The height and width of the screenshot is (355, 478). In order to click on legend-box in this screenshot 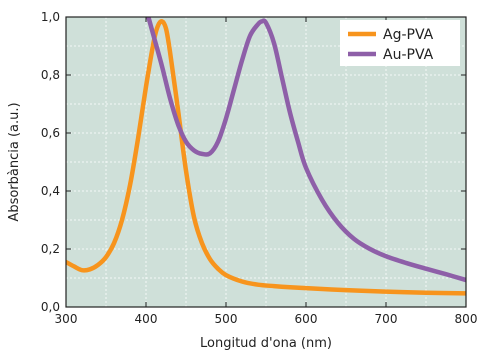, I will do `click(400, 43)`.